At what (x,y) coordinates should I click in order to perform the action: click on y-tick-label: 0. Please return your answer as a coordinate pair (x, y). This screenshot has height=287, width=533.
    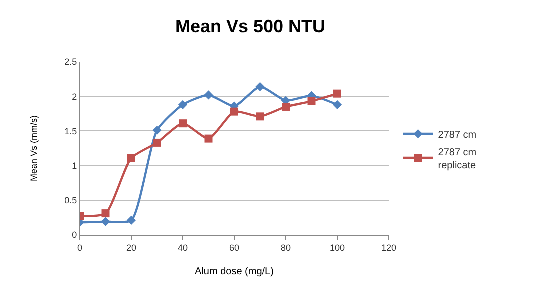
    Looking at the image, I should click on (75, 235).